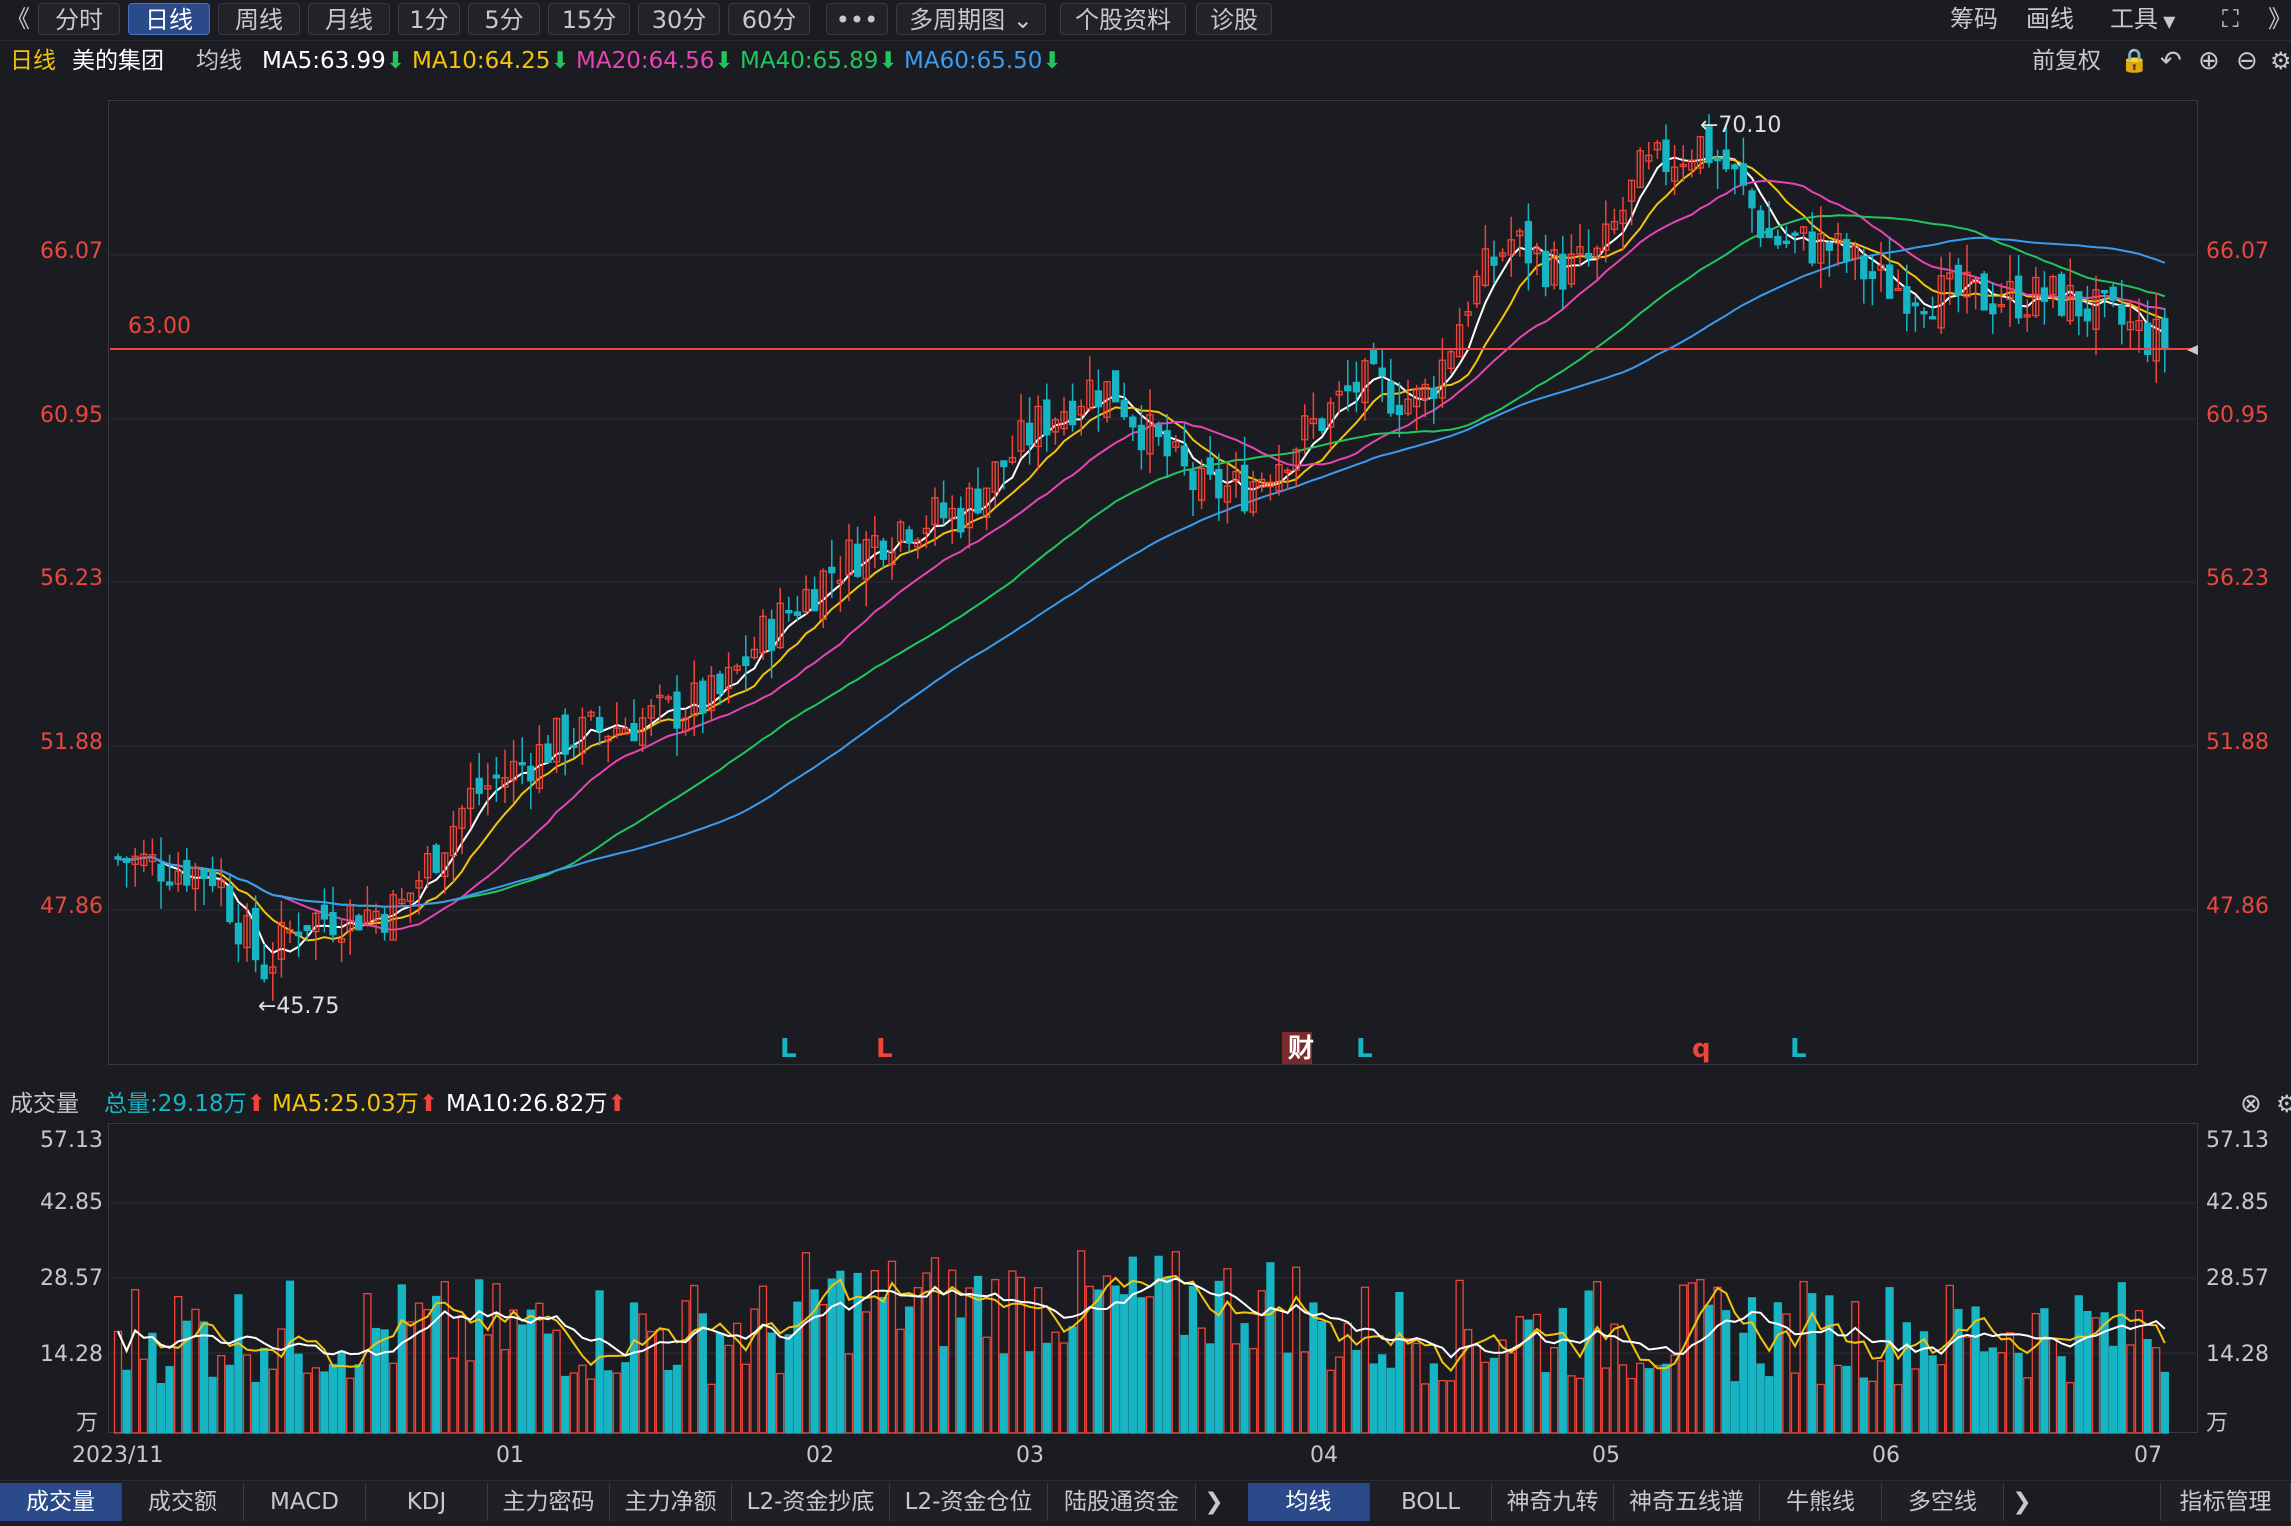  Describe the element at coordinates (655, 61) in the screenshot. I see `ma20-value: MA20:64.56⬇` at that location.